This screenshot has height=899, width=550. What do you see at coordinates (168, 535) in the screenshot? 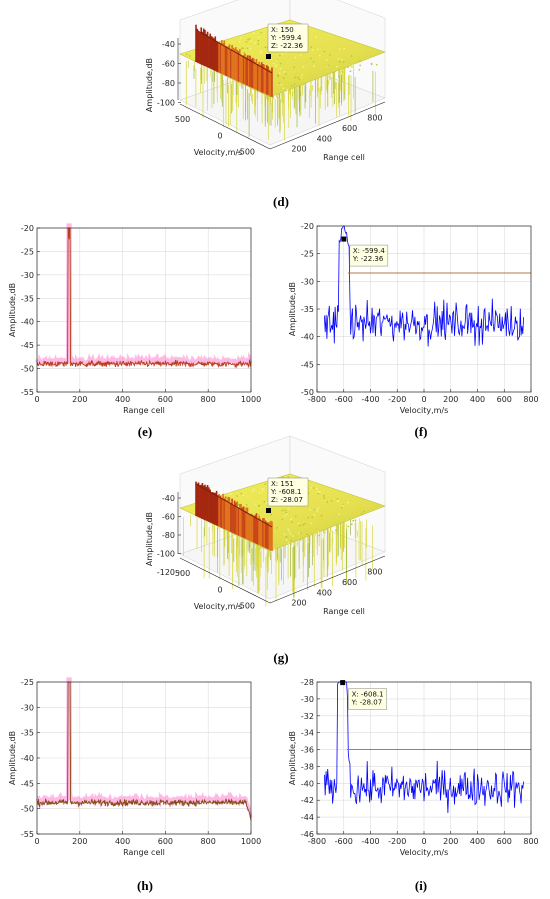
I see `z-tick-label: -80` at bounding box center [168, 535].